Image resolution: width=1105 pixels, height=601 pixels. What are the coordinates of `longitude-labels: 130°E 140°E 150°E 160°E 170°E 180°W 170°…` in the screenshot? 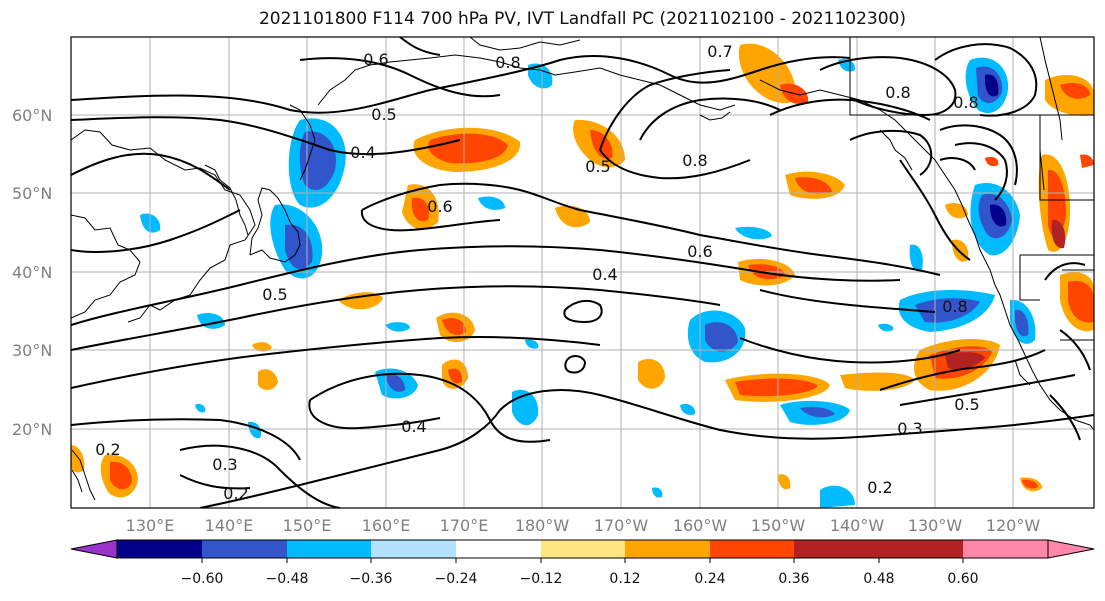 It's located at (583, 525).